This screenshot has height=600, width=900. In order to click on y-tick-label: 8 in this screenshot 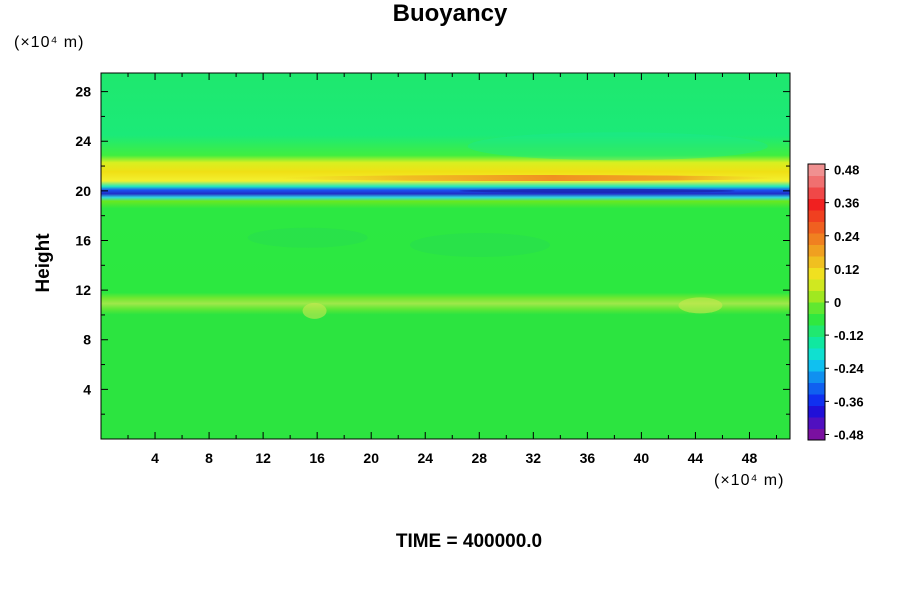, I will do `click(87, 340)`.